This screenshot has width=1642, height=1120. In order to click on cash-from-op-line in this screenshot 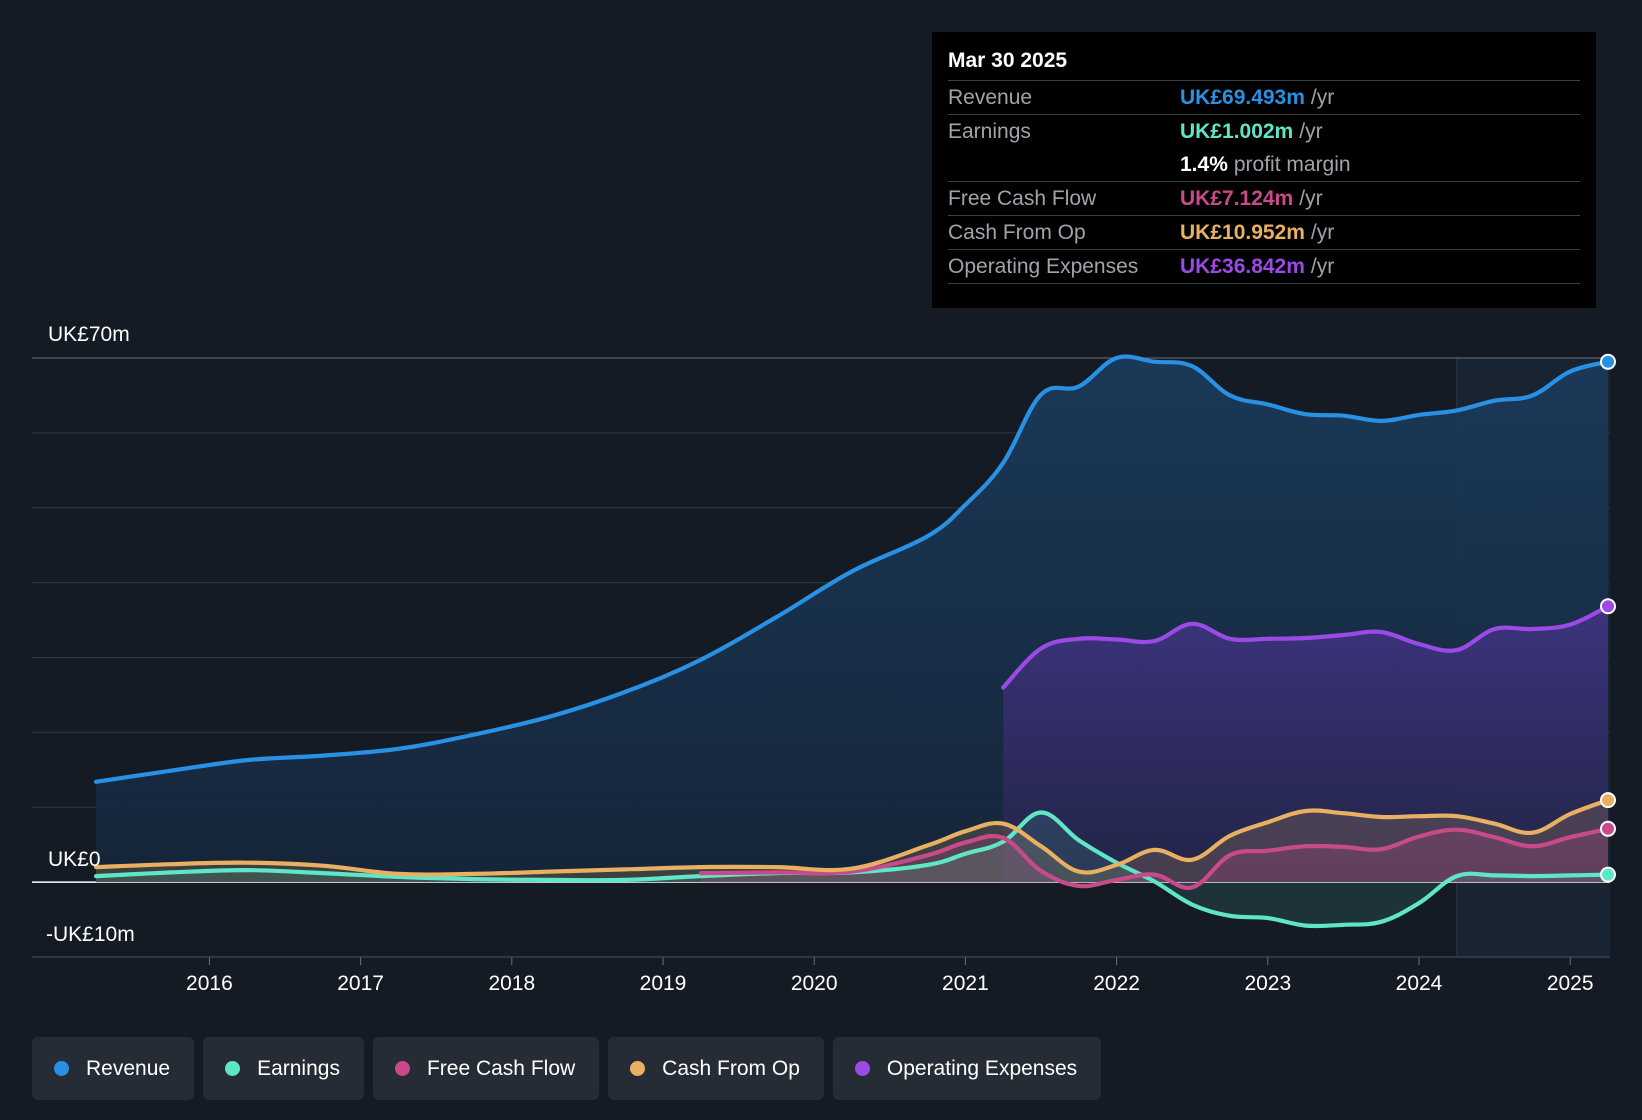, I will do `click(852, 837)`.